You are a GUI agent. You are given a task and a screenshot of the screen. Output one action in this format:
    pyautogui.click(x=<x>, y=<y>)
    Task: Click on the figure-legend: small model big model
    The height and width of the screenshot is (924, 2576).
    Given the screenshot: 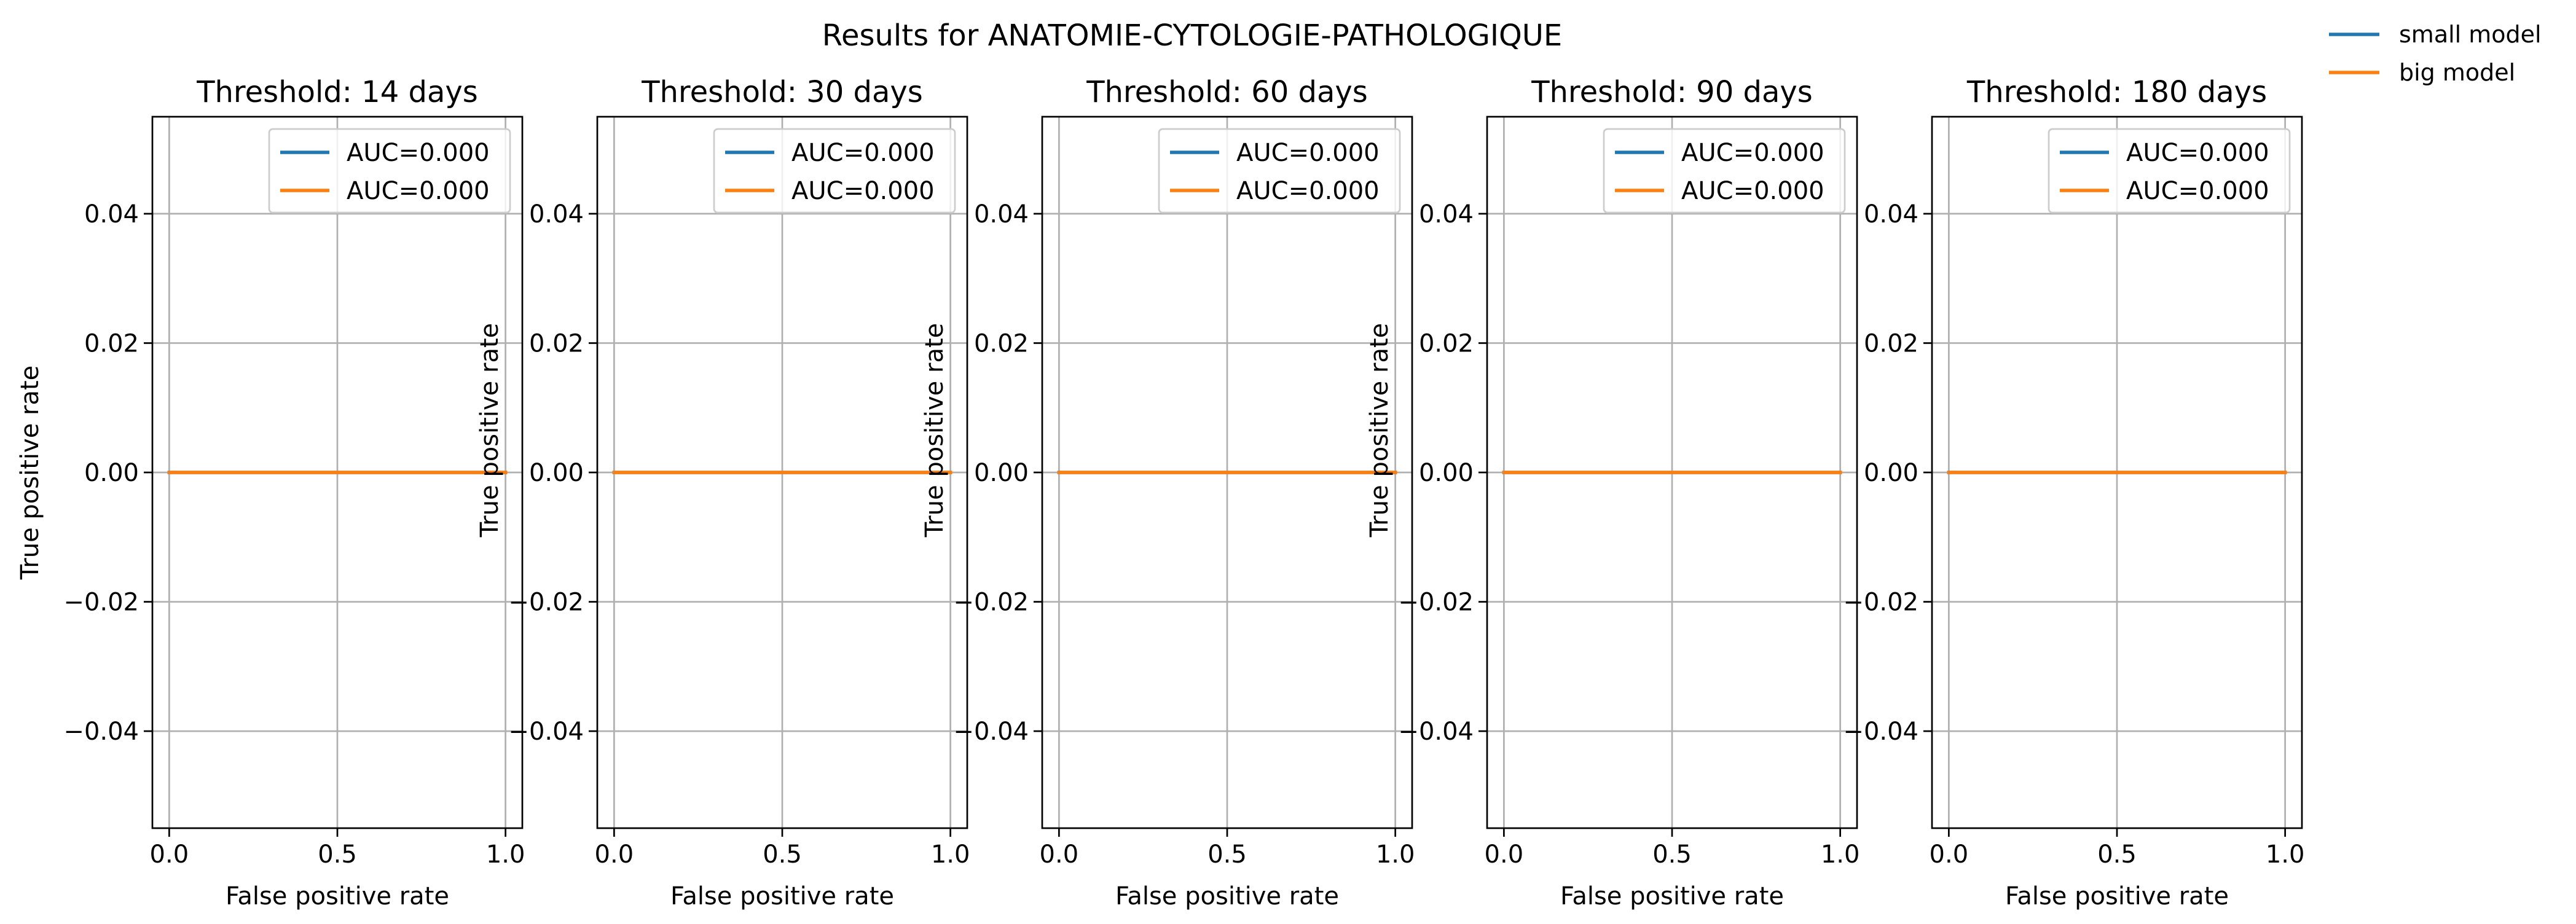 What is the action you would take?
    pyautogui.click(x=2435, y=53)
    